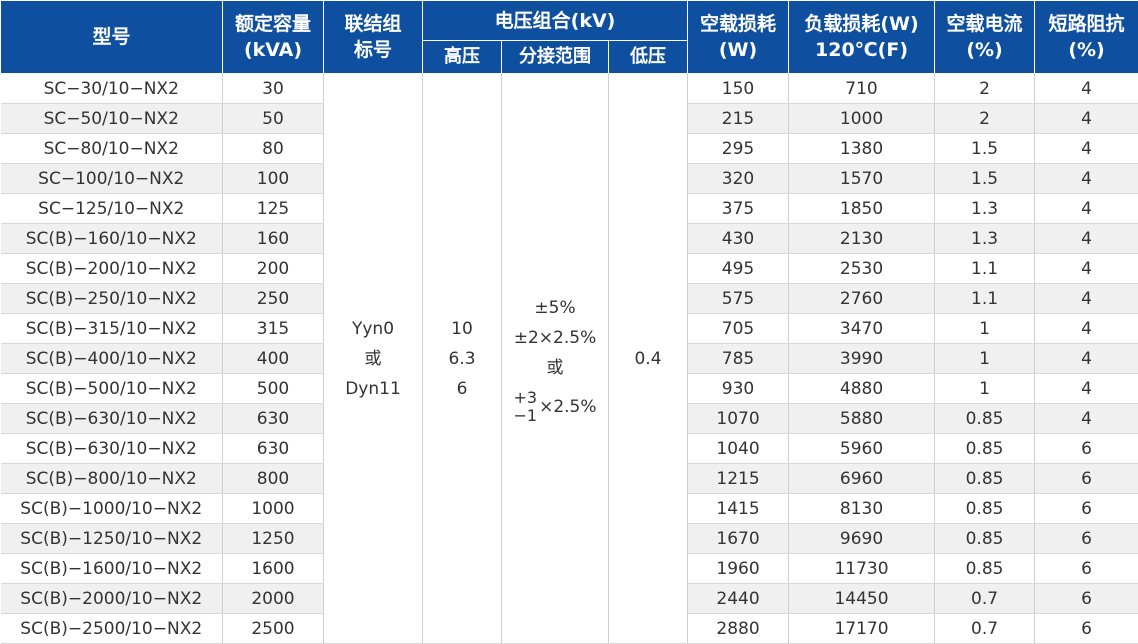 The height and width of the screenshot is (644, 1138). Describe the element at coordinates (112, 509) in the screenshot. I see `model-cell: SC(B)−1000/10−NX2` at that location.